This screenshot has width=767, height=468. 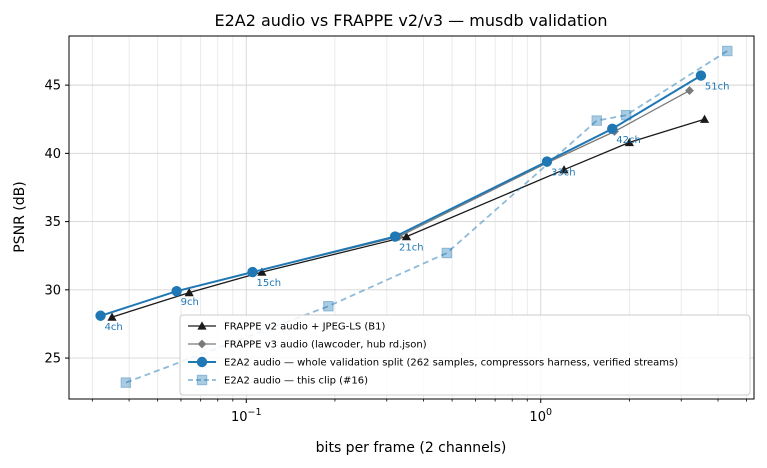 I want to click on legend-label: FRAPPE v3 audio (lawcoder, hub rd.json), so click(x=325, y=345).